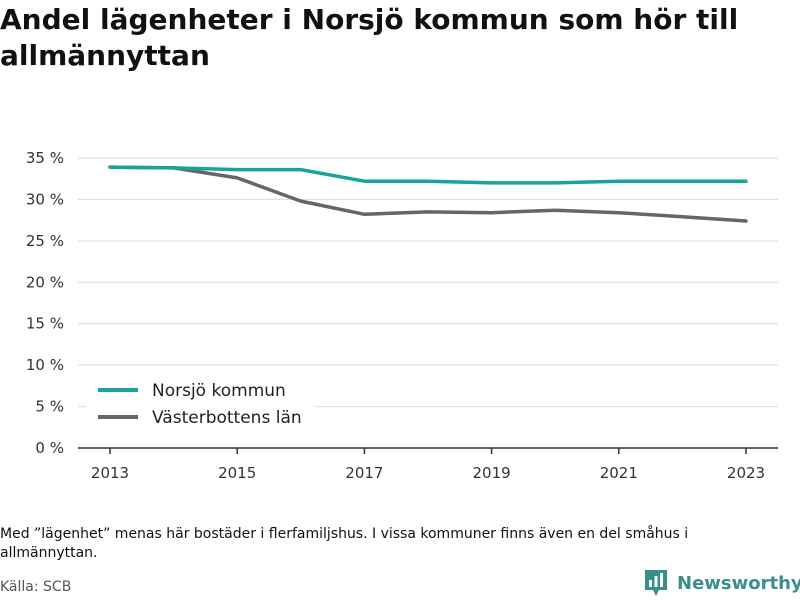 The height and width of the screenshot is (600, 800). What do you see at coordinates (36, 587) in the screenshot?
I see `source-label: Källa: SCB` at bounding box center [36, 587].